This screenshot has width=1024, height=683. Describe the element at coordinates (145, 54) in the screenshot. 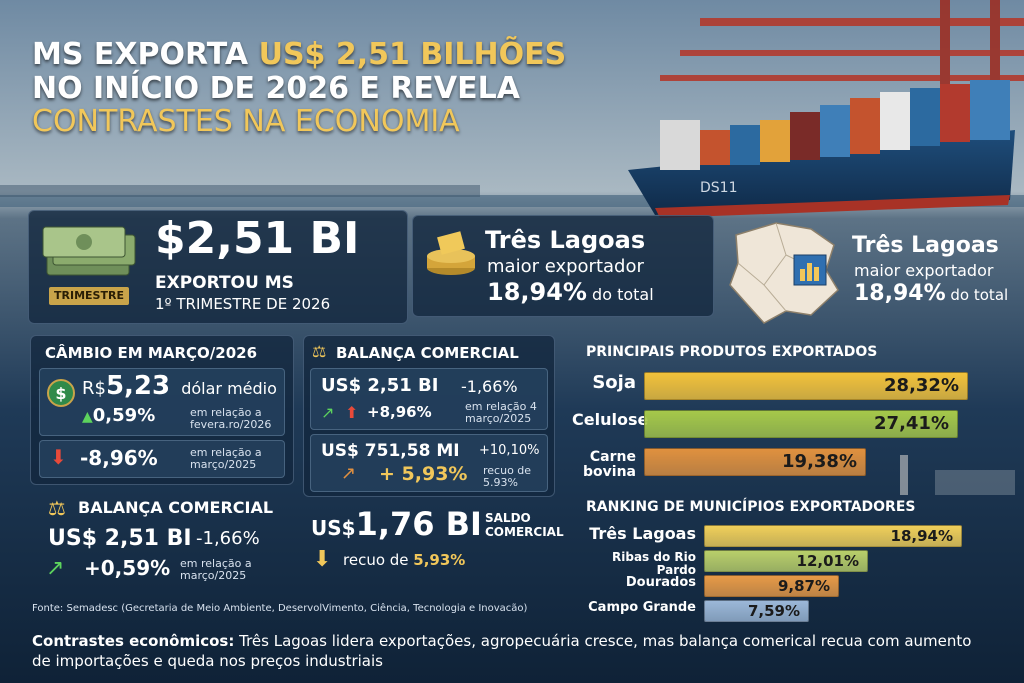

I see `headline-line1-prefix: MS EXPORTA` at that location.